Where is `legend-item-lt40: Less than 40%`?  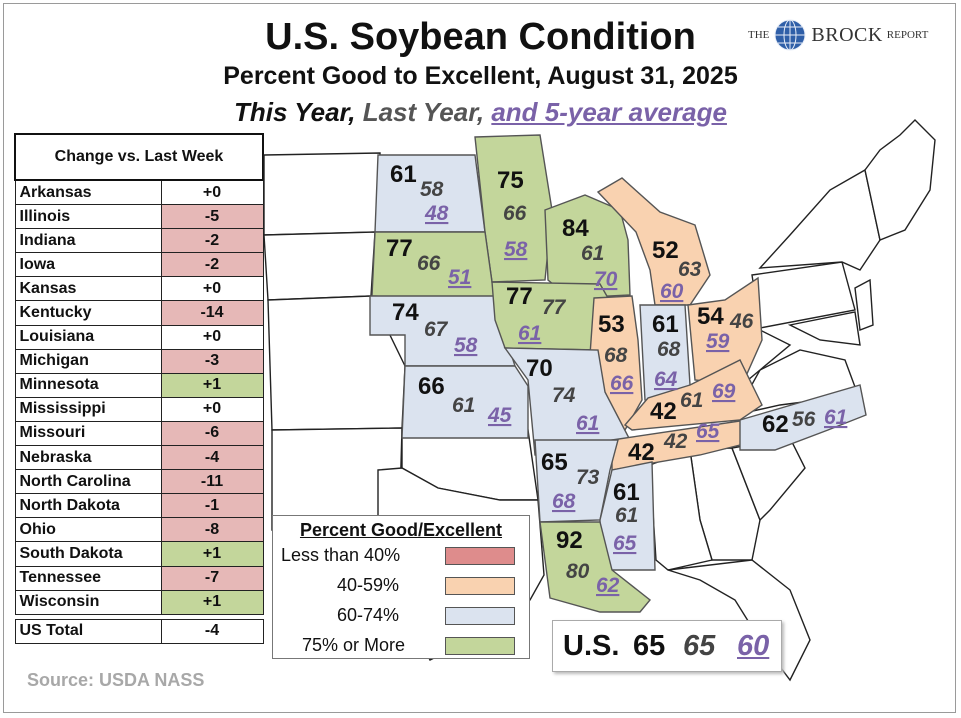 legend-item-lt40: Less than 40% is located at coordinates (401, 556).